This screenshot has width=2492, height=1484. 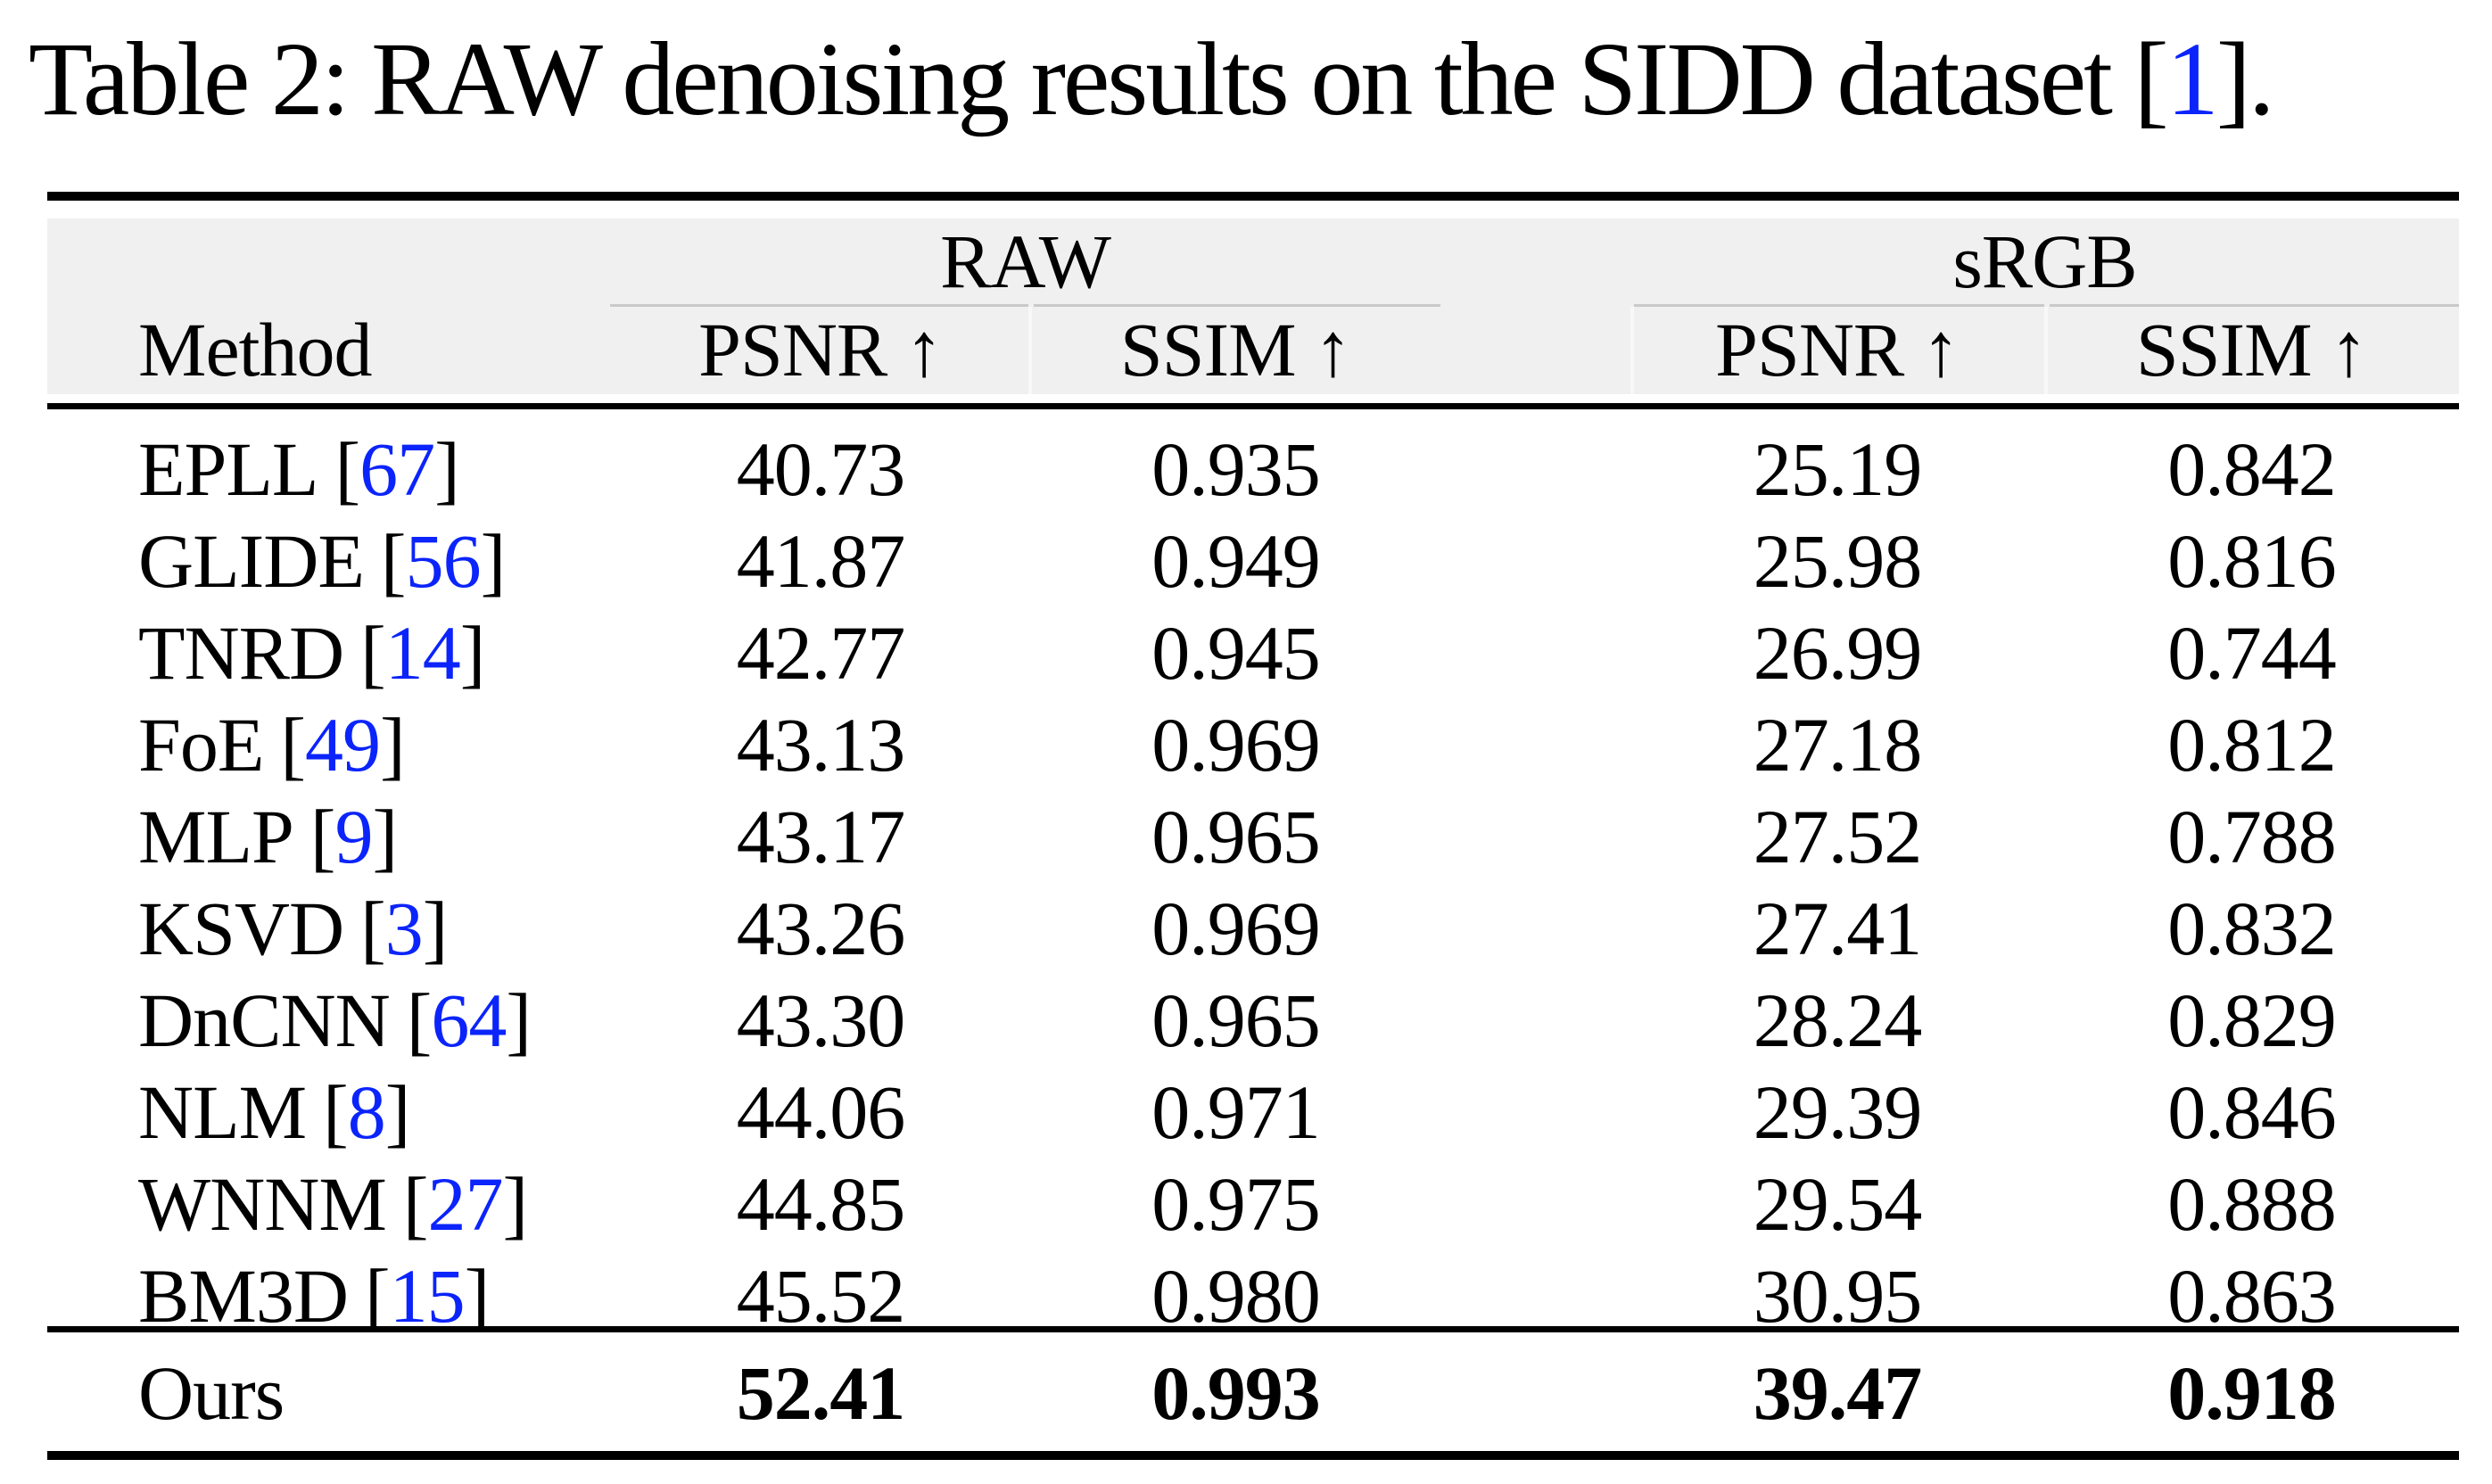 I want to click on group-header-srgb: sRGB, so click(x=2044, y=261).